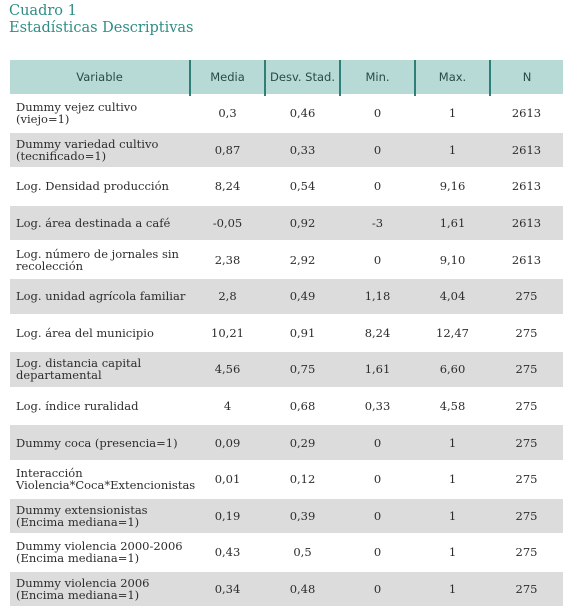  I want to click on cell-max: 12,47, so click(452, 332).